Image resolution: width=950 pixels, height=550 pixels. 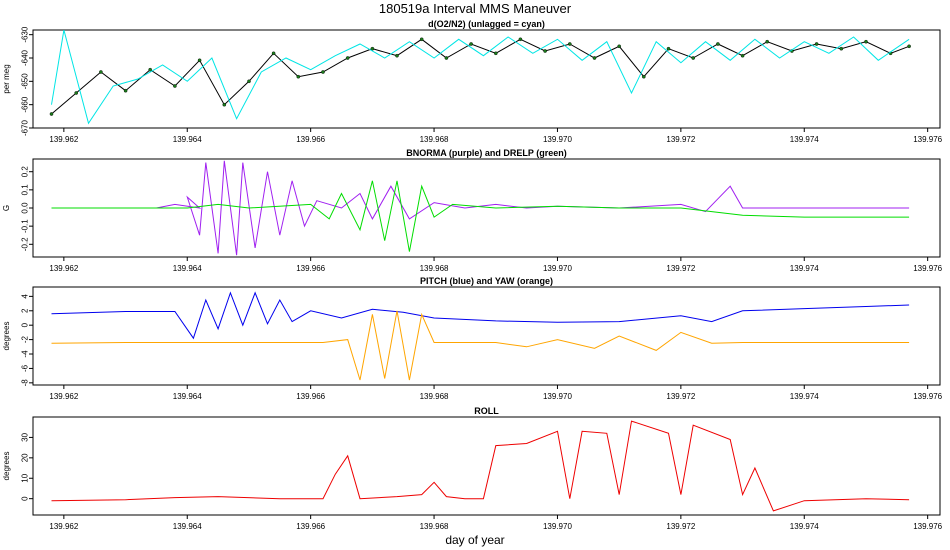 What do you see at coordinates (25, 226) in the screenshot?
I see `y-tick-label: -0.1` at bounding box center [25, 226].